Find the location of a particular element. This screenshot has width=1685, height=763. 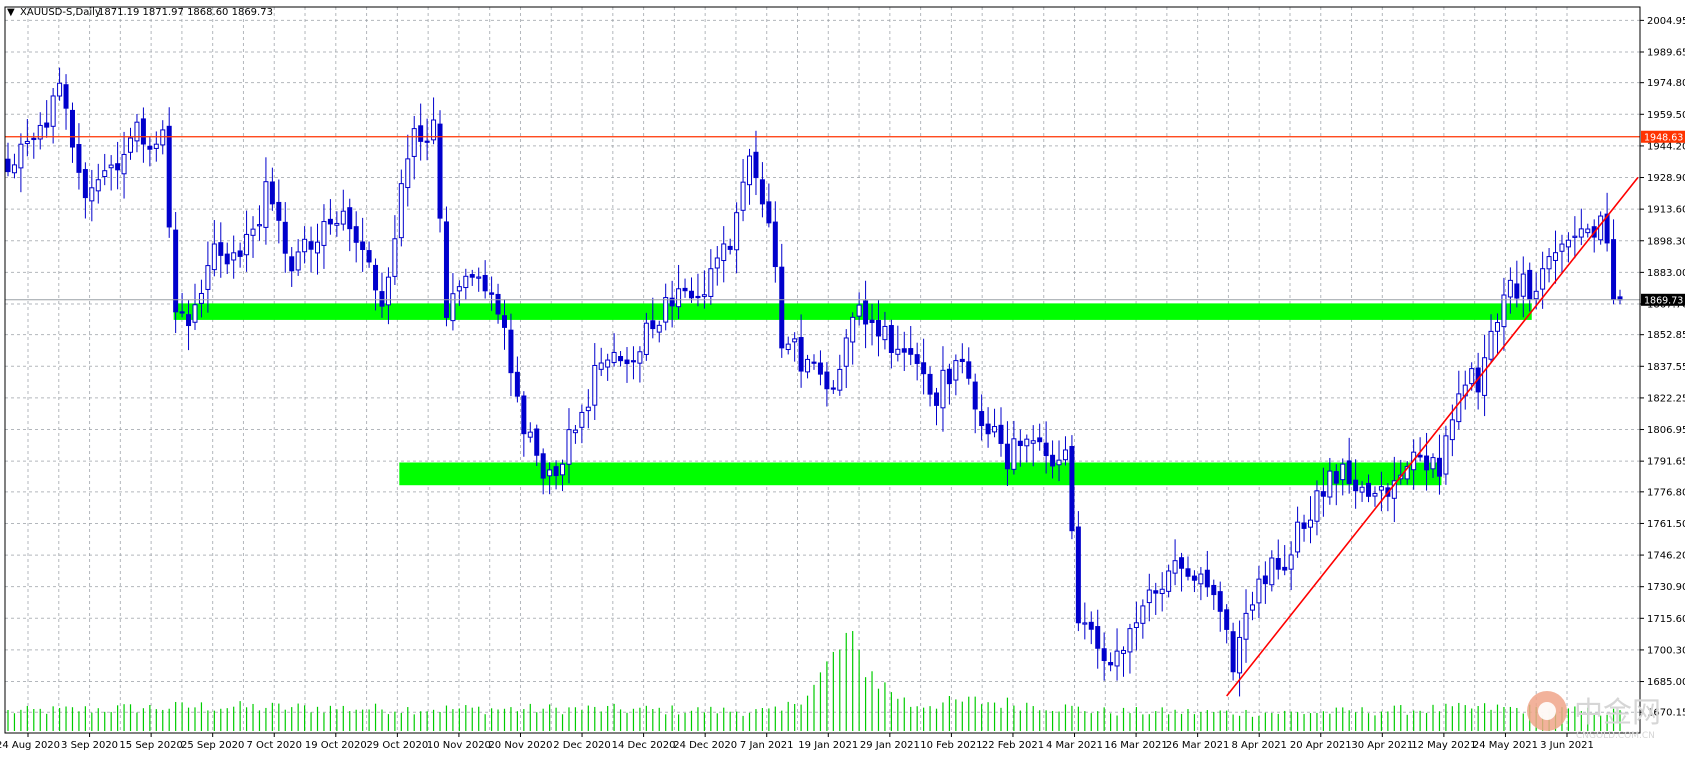

header-ohlc: 1871.19 1871.97 1868.60 1869.73 is located at coordinates (185, 12).